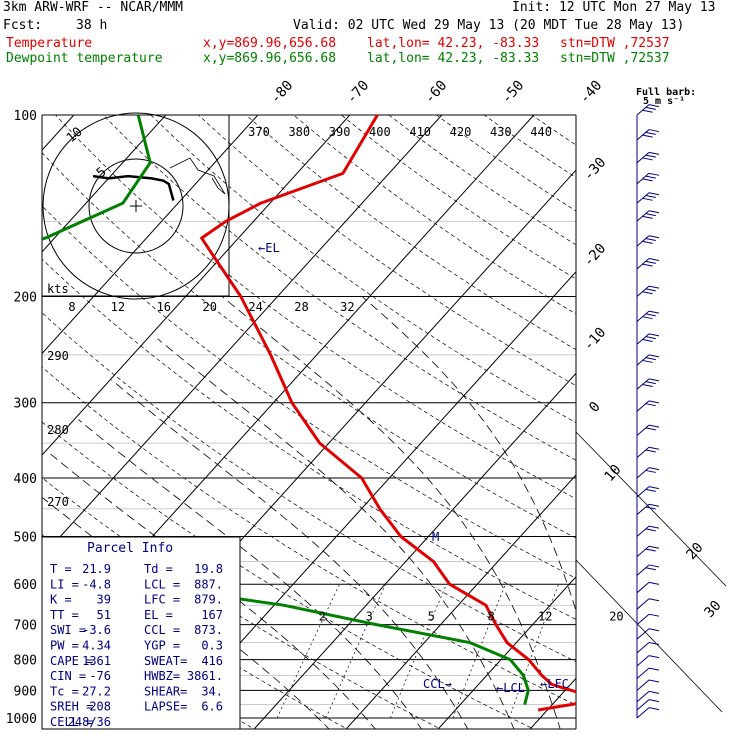 The width and height of the screenshot is (740, 740). I want to click on temperature-legend: Temperature, so click(49, 43).